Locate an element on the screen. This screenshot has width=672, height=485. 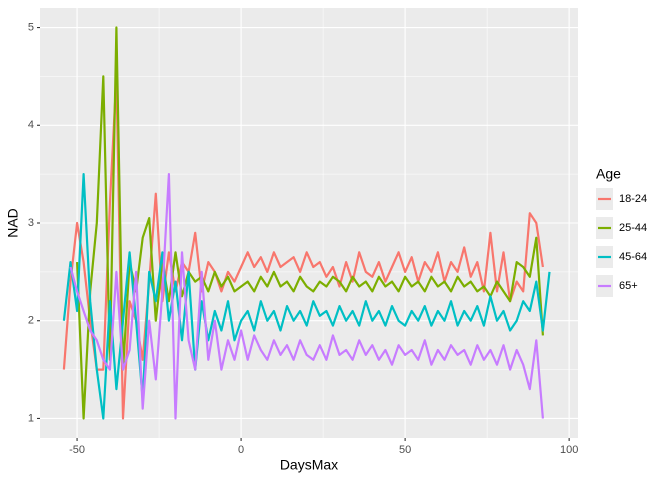
legend-label: 25-44 is located at coordinates (633, 228).